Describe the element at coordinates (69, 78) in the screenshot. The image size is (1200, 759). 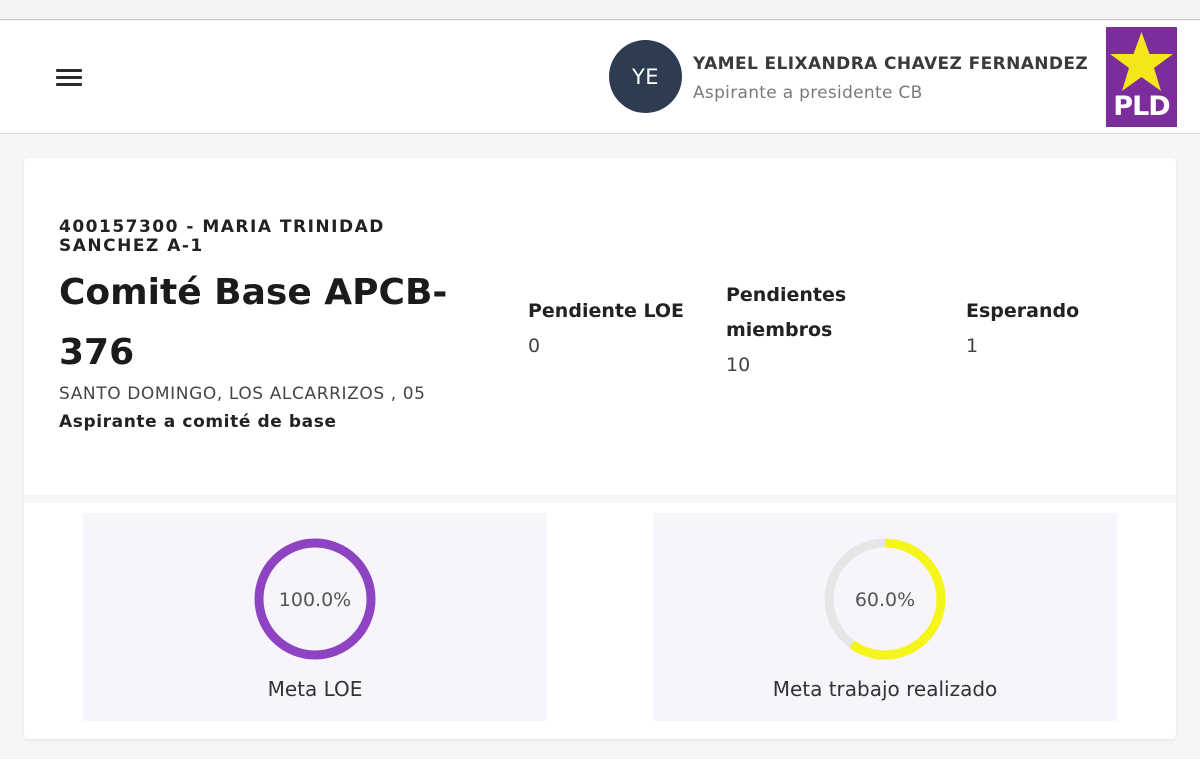
I see `hamburger-menu-icon` at that location.